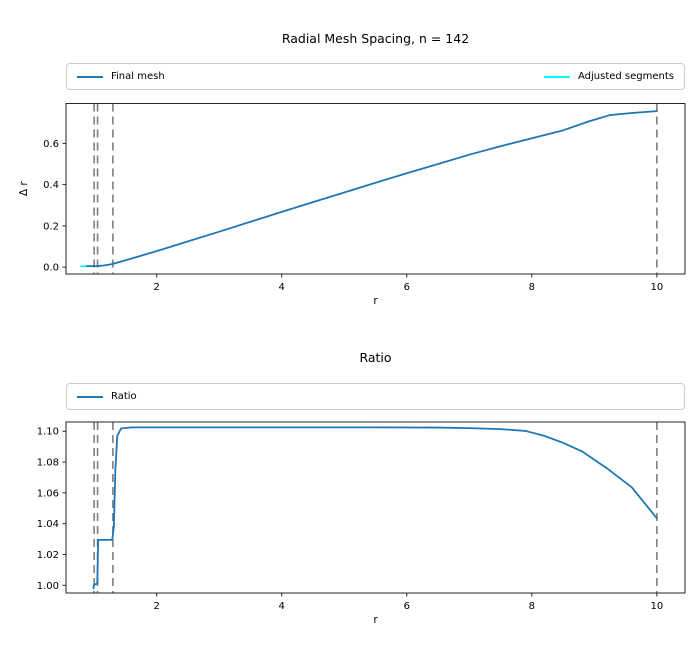 The width and height of the screenshot is (700, 650). Describe the element at coordinates (48, 586) in the screenshot. I see `y-tick-label: 1.00` at that location.